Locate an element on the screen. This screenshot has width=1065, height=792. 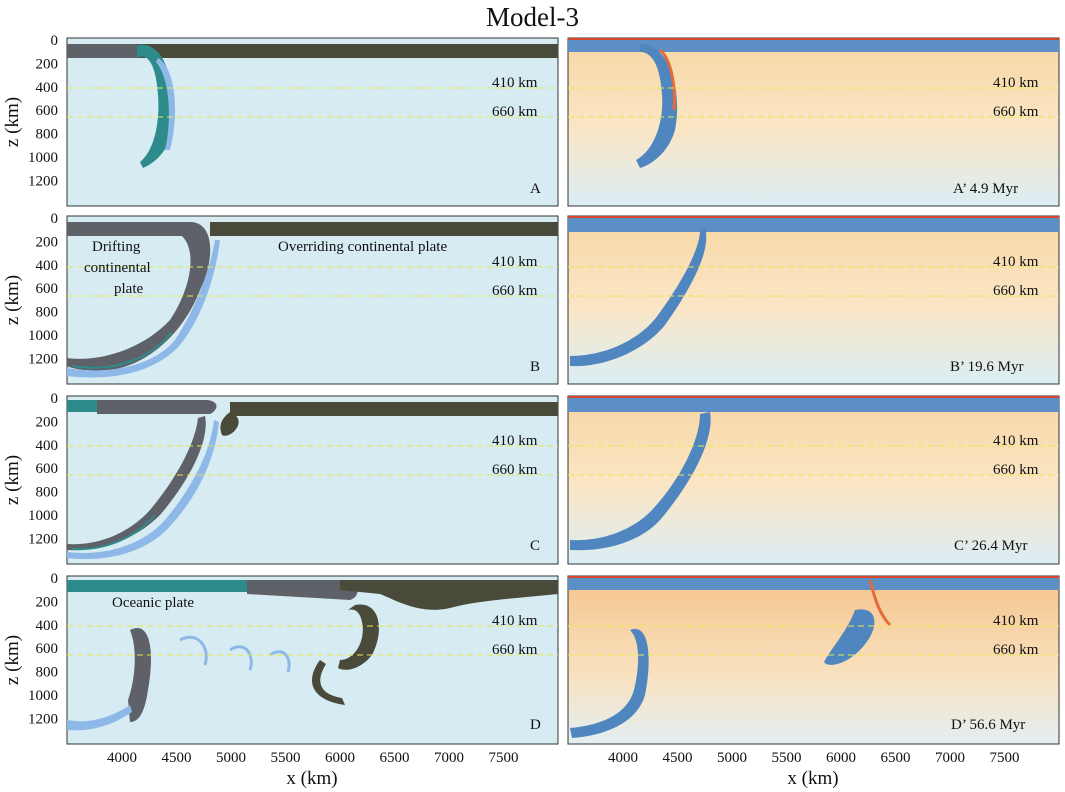
panel-a-material: 410 km 660 km A is located at coordinates (312, 122).